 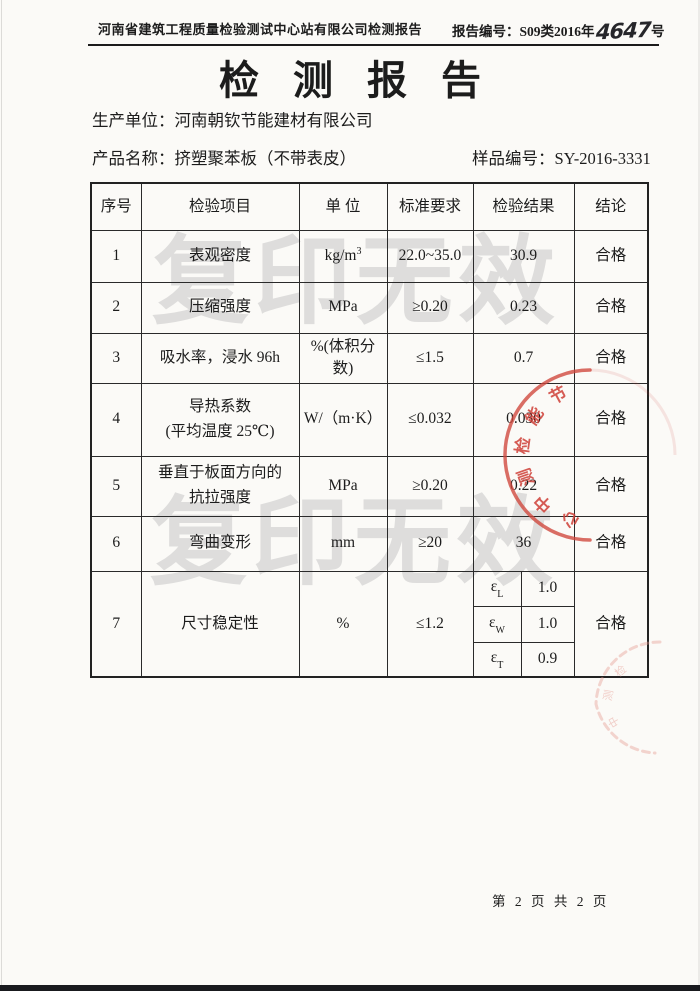 What do you see at coordinates (602, 158) in the screenshot?
I see `sample-number-value: SY-2016-3331` at bounding box center [602, 158].